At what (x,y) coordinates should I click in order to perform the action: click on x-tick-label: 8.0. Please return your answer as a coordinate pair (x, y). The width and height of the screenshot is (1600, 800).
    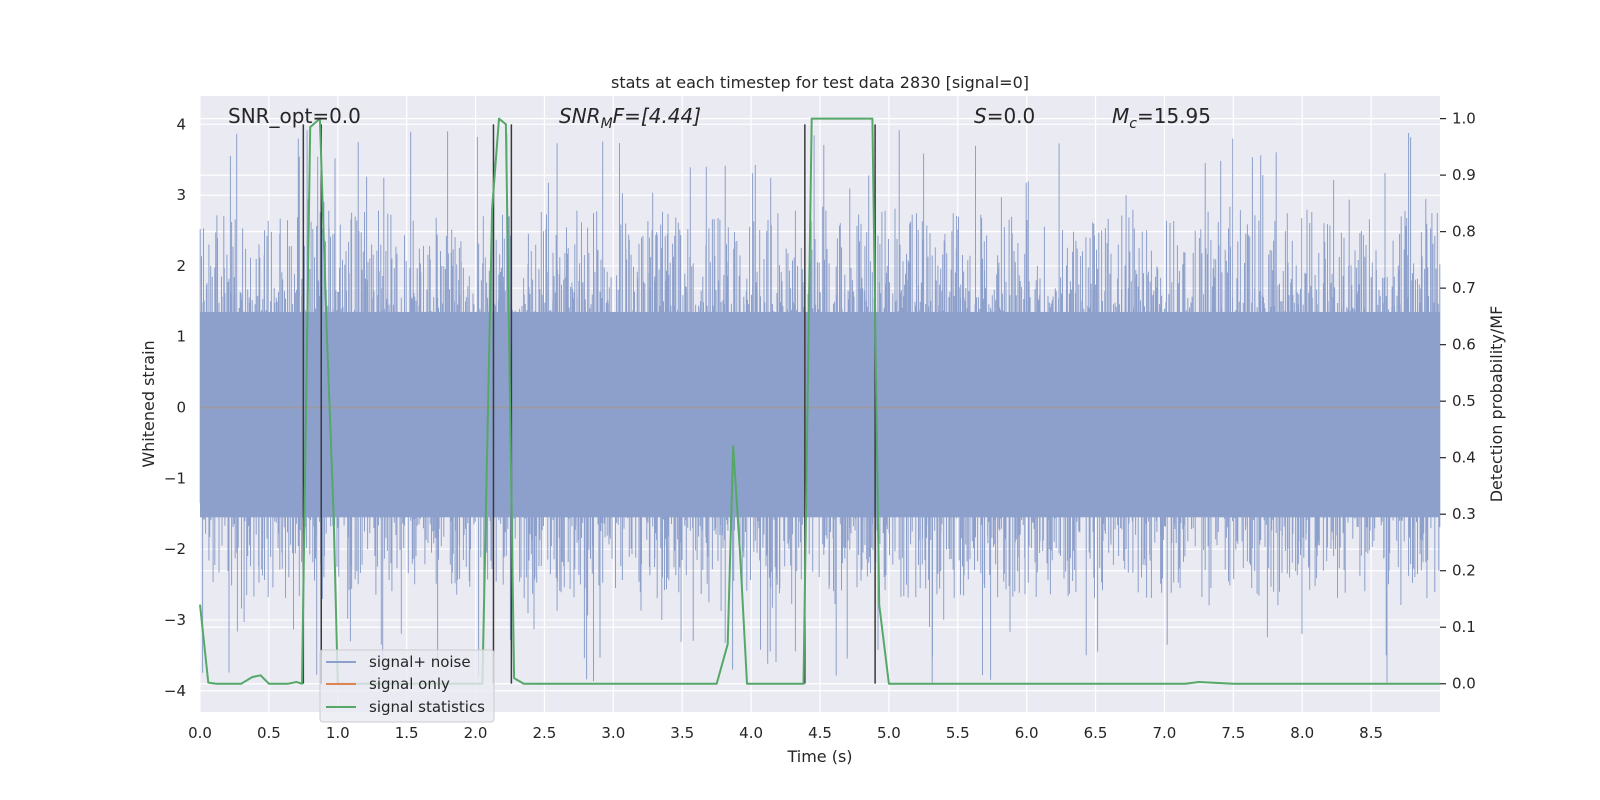
    Looking at the image, I should click on (1302, 733).